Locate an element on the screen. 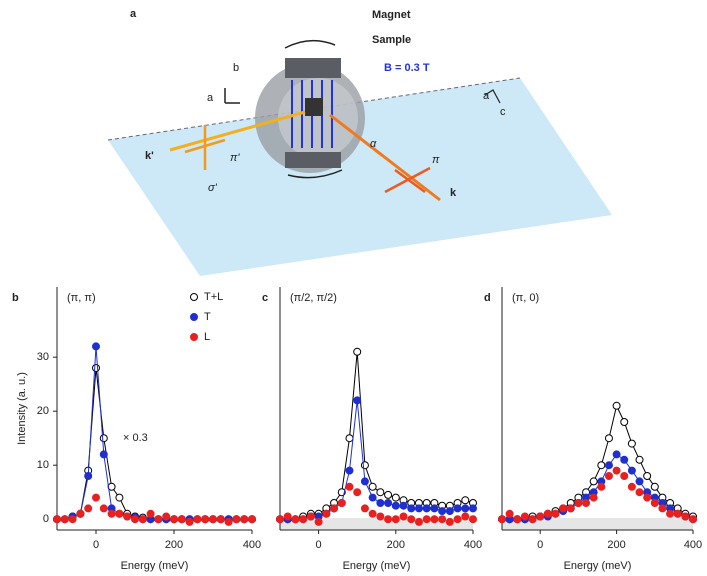 Image resolution: width=707 pixels, height=576 pixels. legend-label: T is located at coordinates (207, 317).